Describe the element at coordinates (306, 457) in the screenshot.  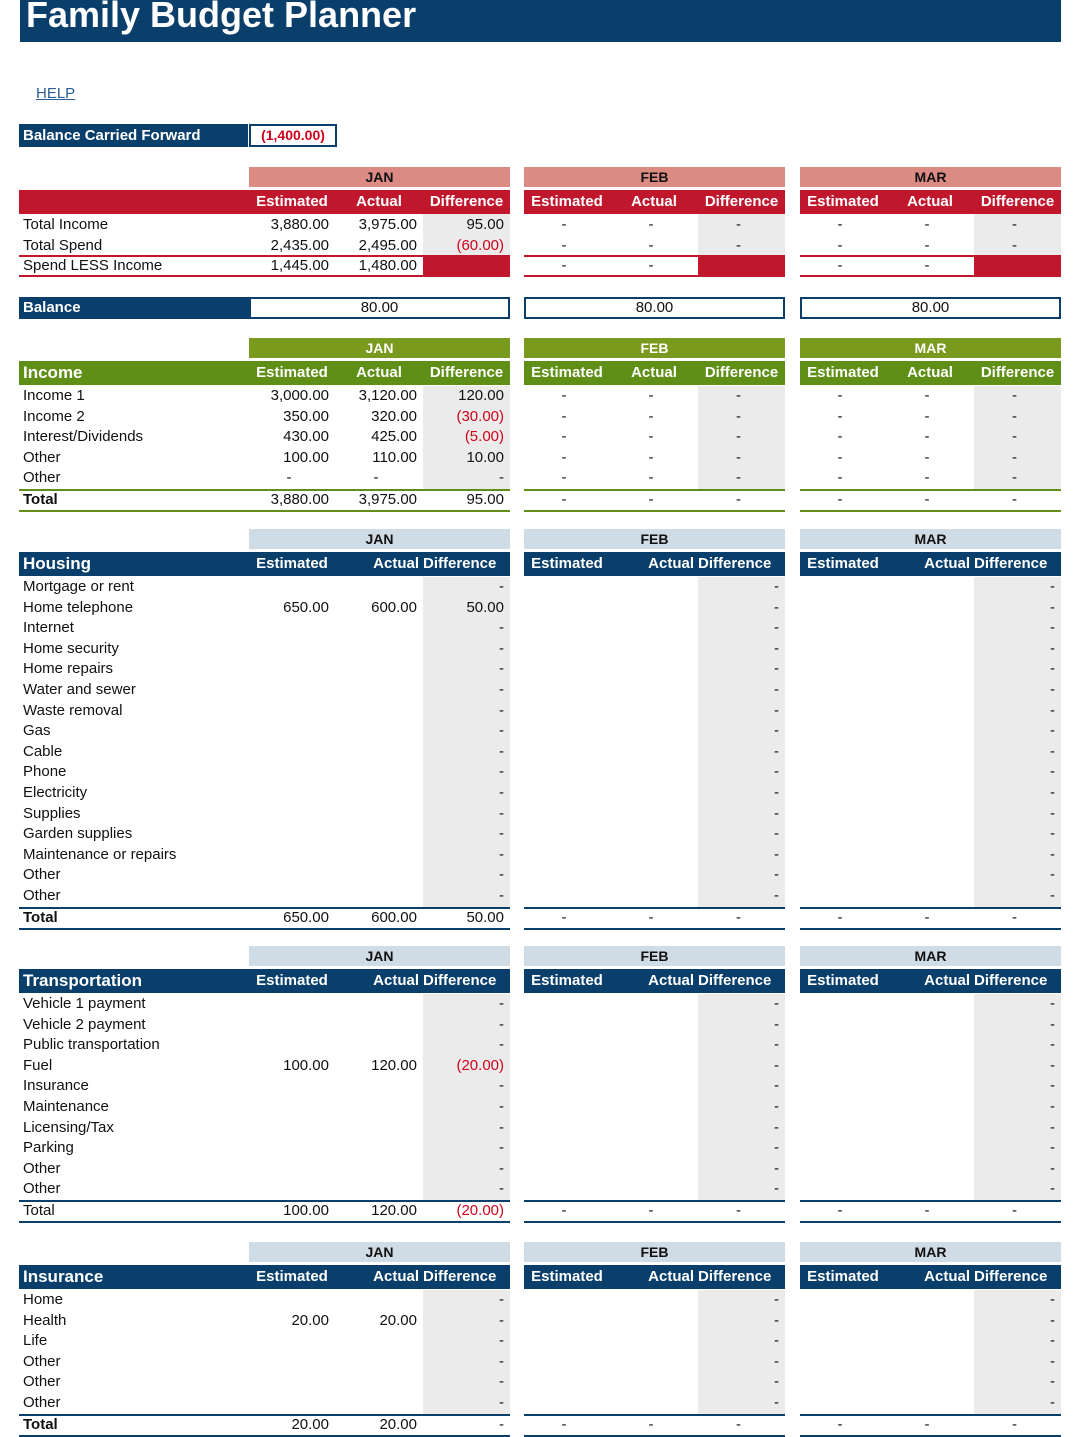
I see `income-cell: 100.00` at that location.